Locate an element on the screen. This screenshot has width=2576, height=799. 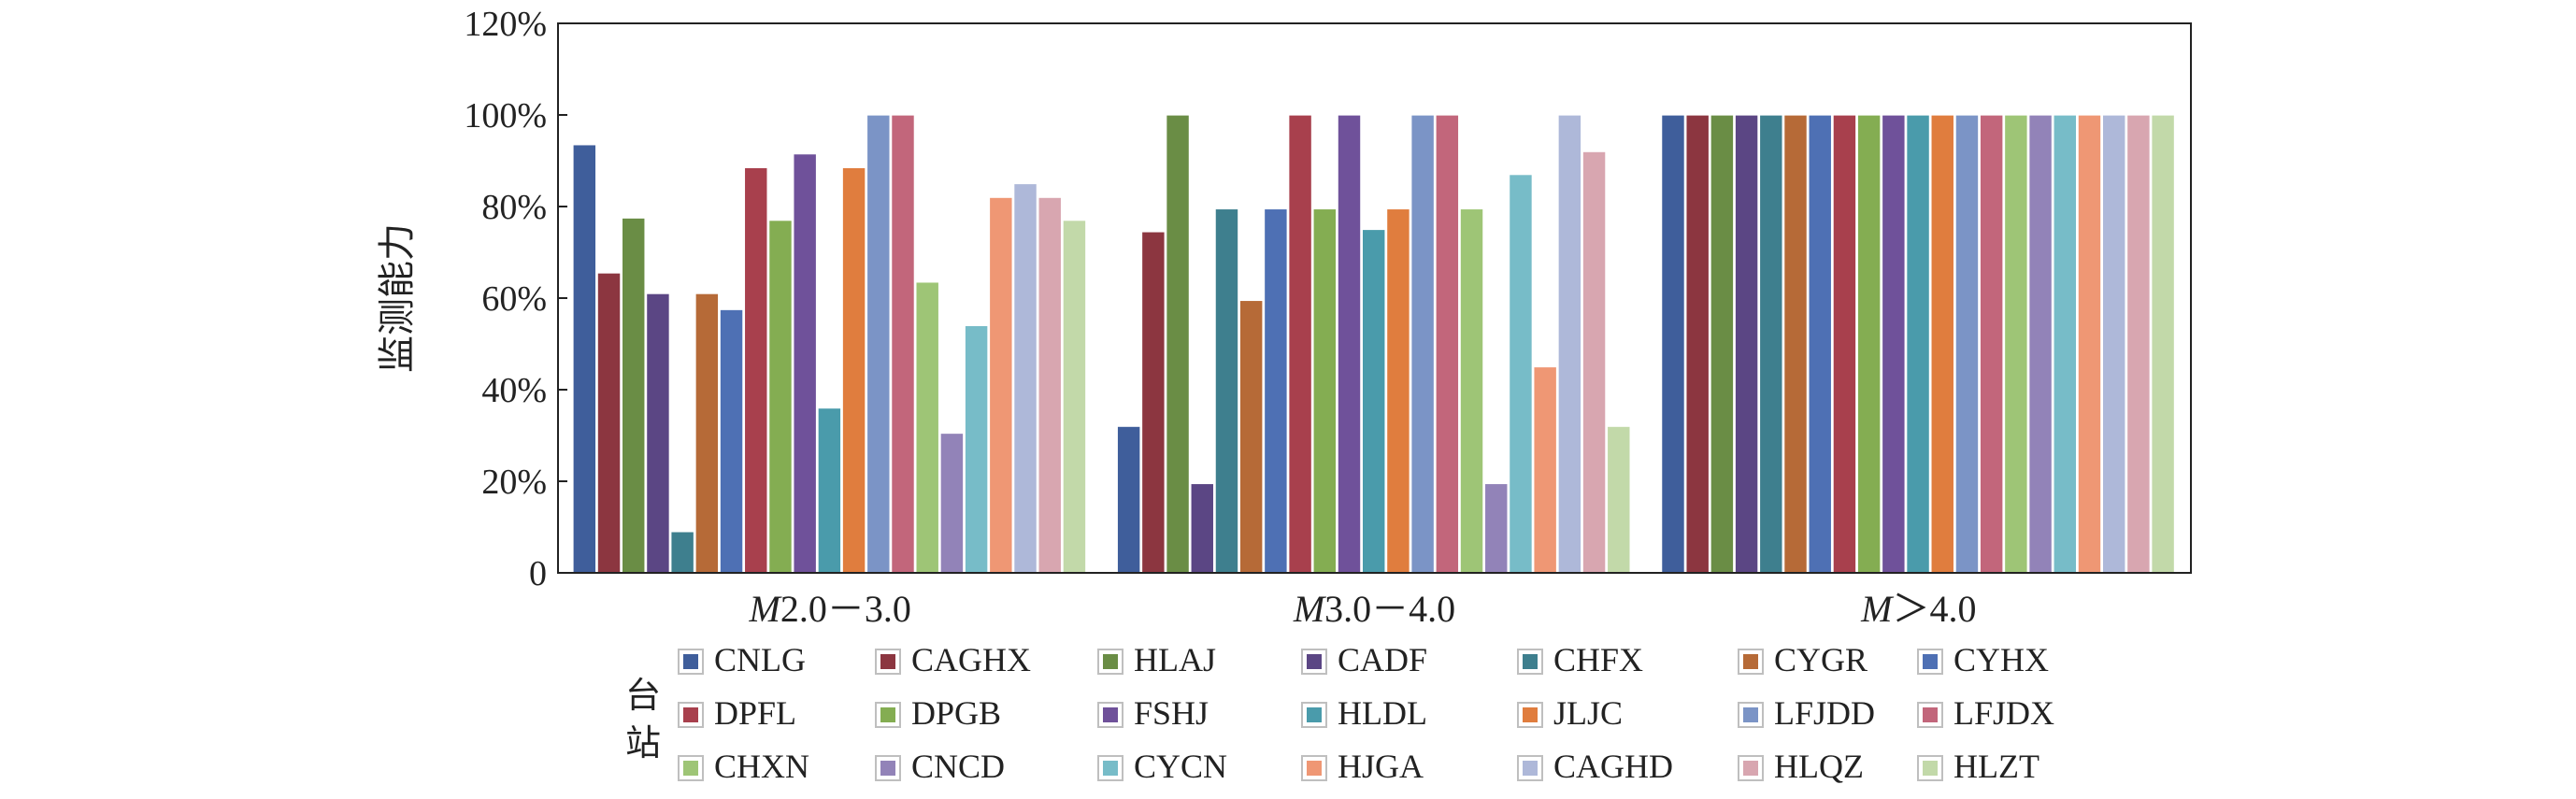
legend-item-fshj: FSHJ is located at coordinates (1153, 713).